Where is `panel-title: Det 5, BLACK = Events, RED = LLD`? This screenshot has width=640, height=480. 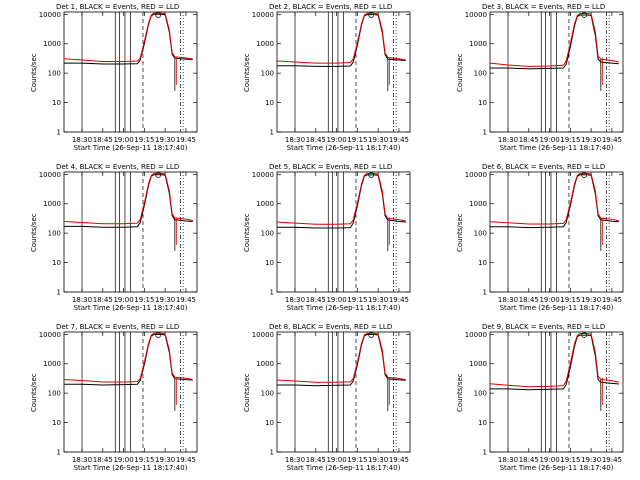
panel-title: Det 5, BLACK = Events, RED = LLD is located at coordinates (330, 167).